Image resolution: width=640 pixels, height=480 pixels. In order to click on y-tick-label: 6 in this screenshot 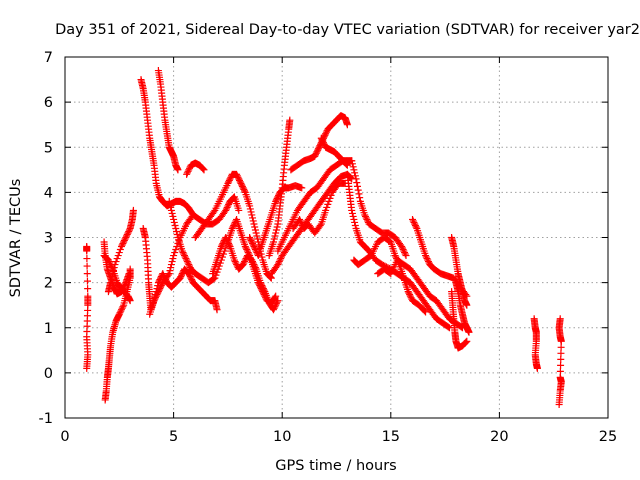, I will do `click(48, 103)`.